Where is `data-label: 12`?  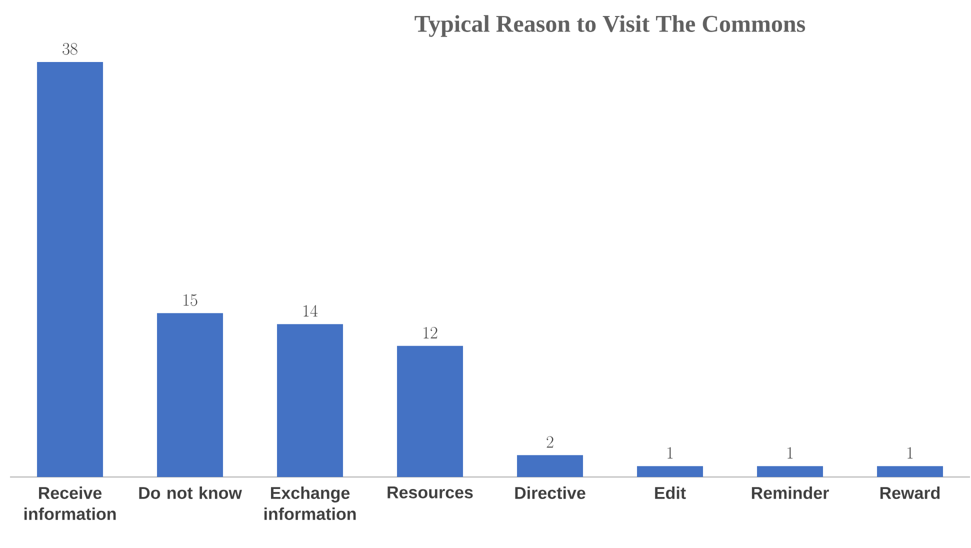
data-label: 12 is located at coordinates (431, 332).